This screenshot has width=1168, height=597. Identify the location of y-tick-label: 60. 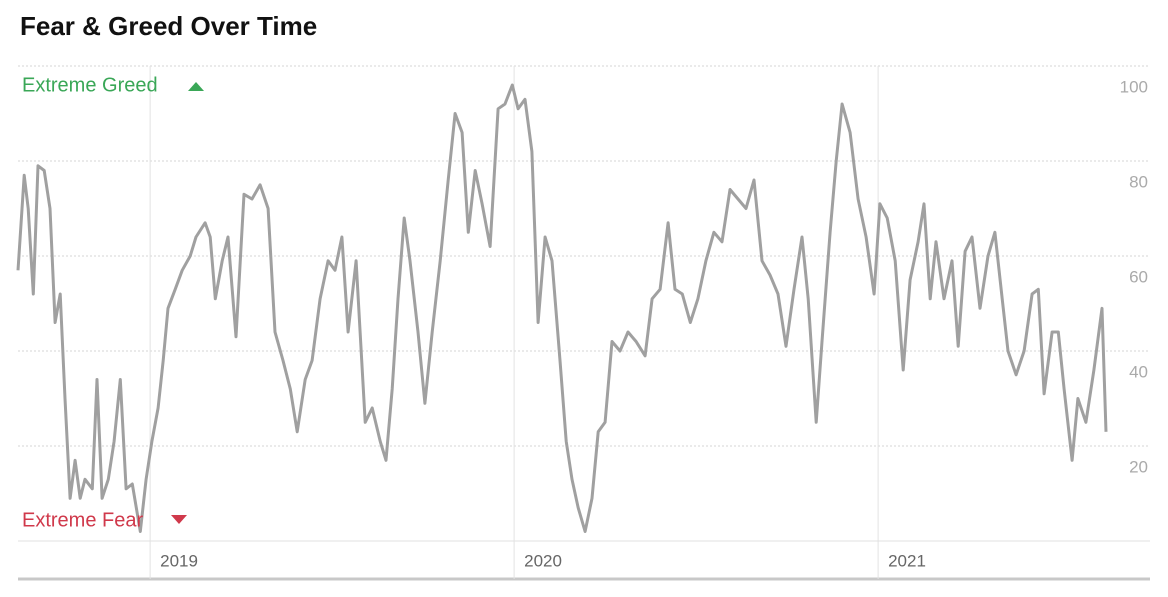
(1138, 276).